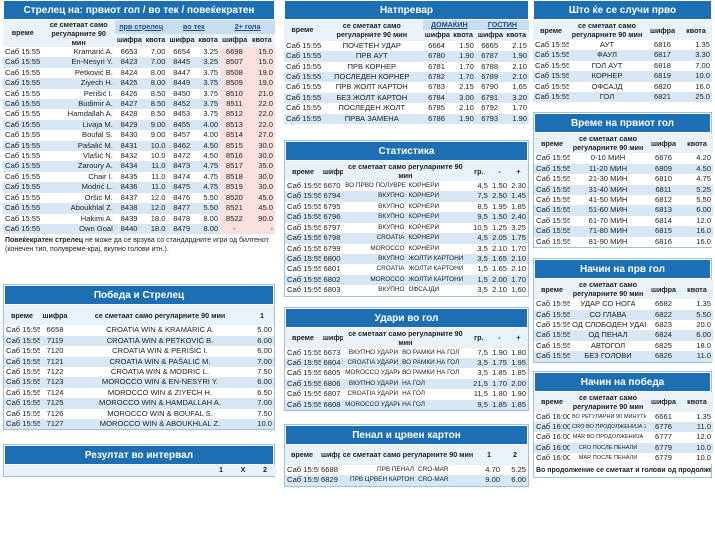  What do you see at coordinates (129, 83) in the screenshot?
I see `table-cell: 8425` at bounding box center [129, 83].